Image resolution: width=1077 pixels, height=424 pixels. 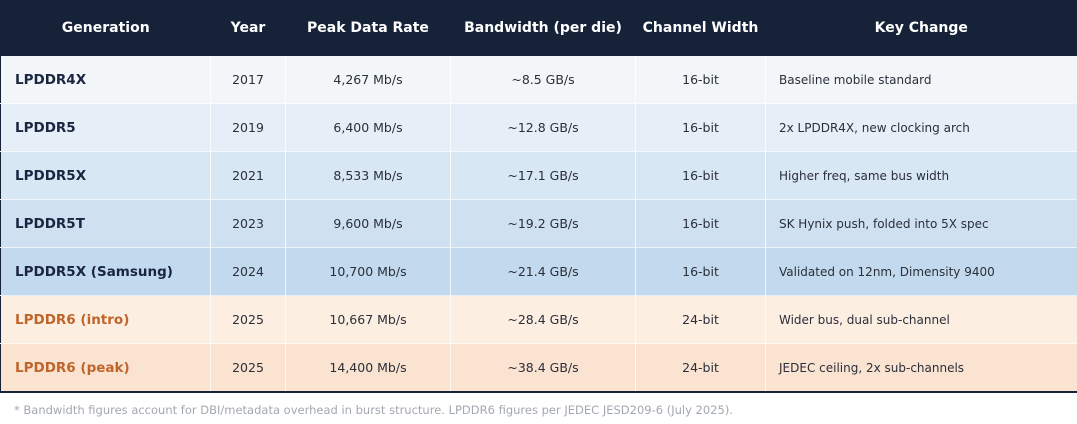 What do you see at coordinates (543, 28) in the screenshot?
I see `header-cell: Bandwidth (per die)` at bounding box center [543, 28].